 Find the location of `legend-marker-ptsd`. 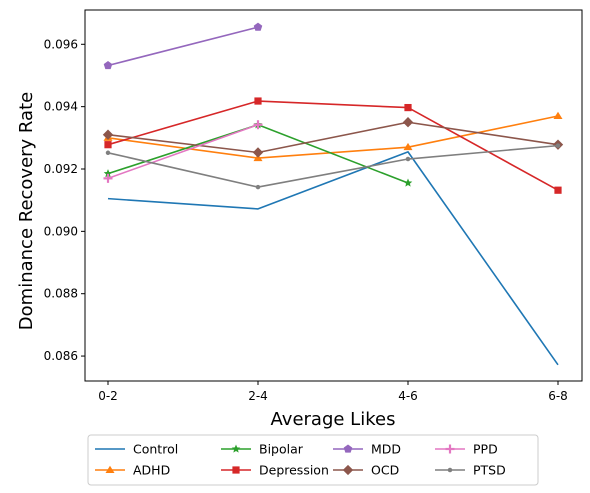

legend-marker-ptsd is located at coordinates (450, 470).